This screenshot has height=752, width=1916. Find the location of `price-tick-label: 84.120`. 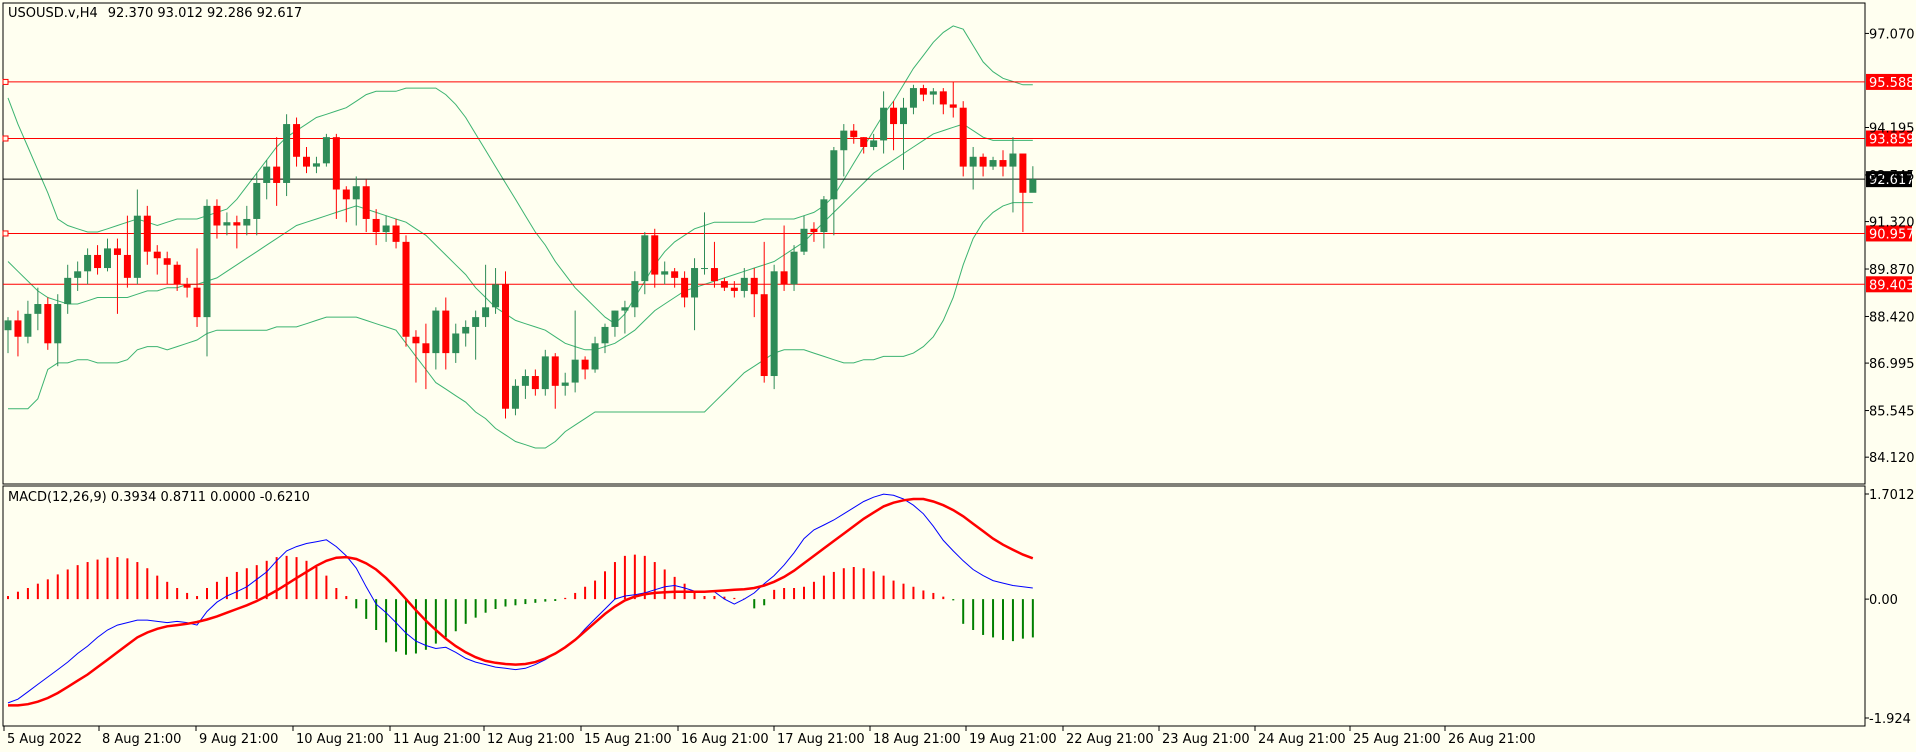

price-tick-label: 84.120 is located at coordinates (1892, 458).